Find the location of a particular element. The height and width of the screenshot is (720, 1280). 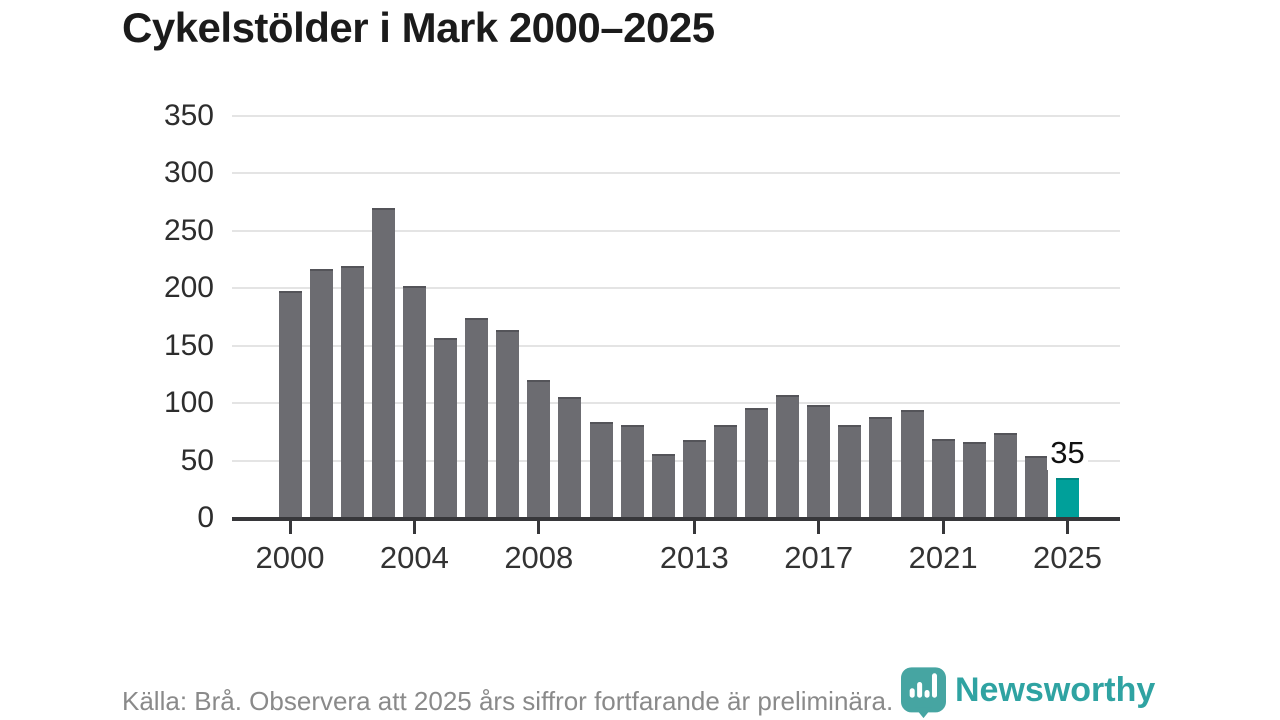

bar-value-label: 35 is located at coordinates (1068, 452).